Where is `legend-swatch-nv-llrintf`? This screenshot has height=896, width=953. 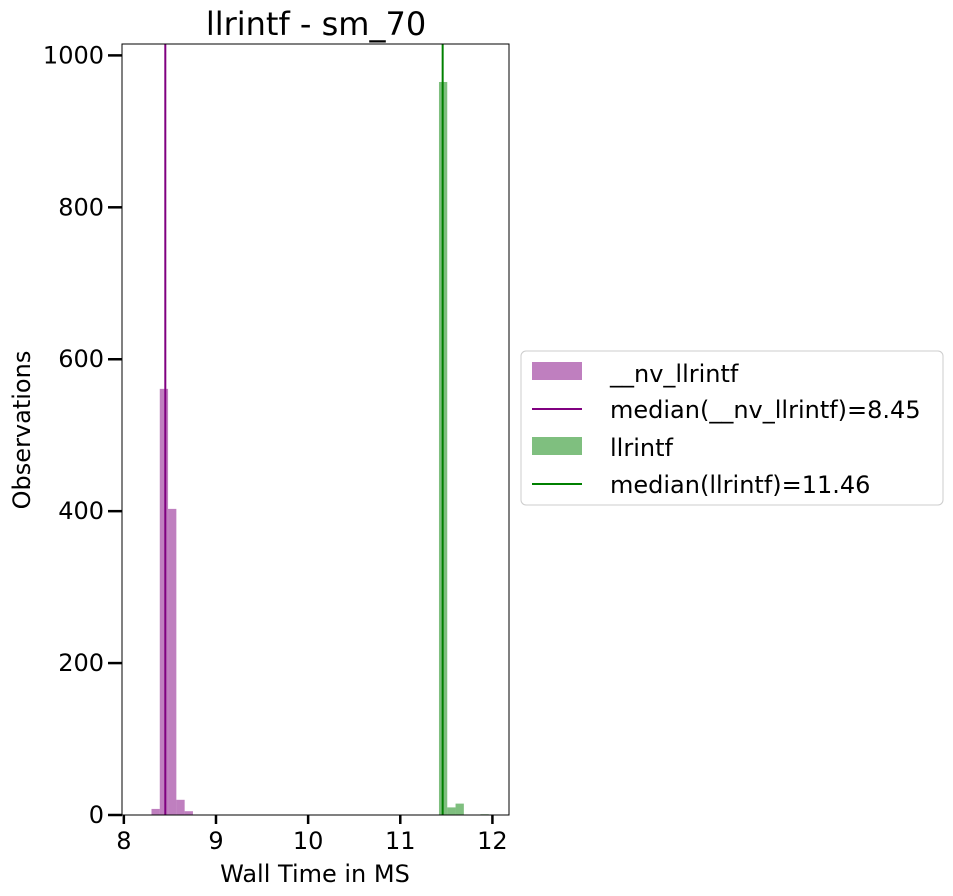
legend-swatch-nv-llrintf is located at coordinates (557, 371).